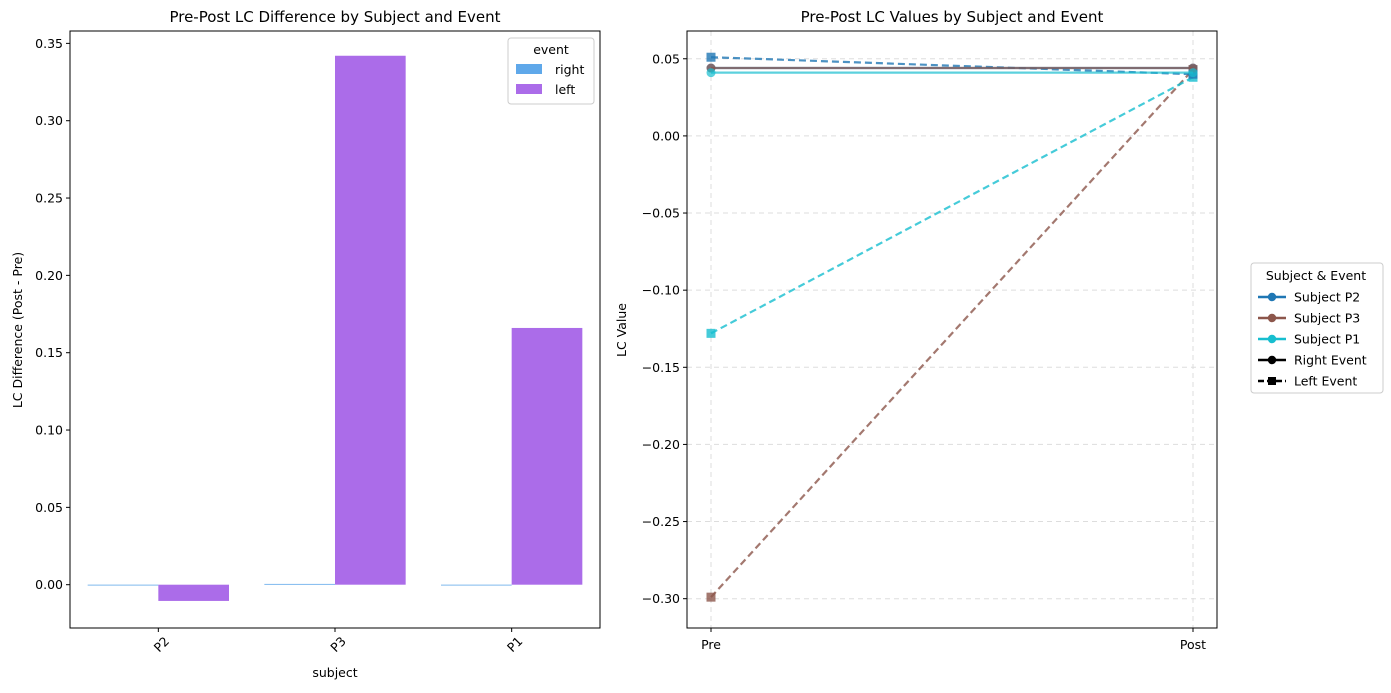 This screenshot has width=1391, height=693. I want to click on line-P2-left, so click(952, 66).